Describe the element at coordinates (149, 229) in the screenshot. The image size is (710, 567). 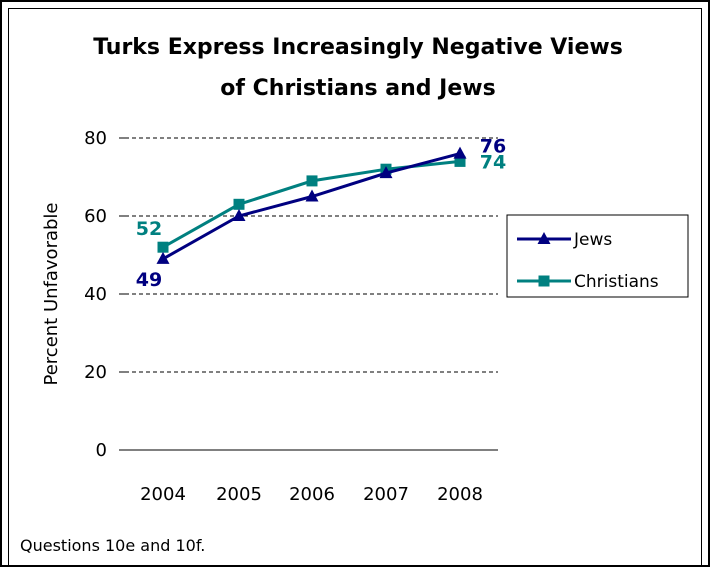
I see `data-label-christians: 52` at that location.